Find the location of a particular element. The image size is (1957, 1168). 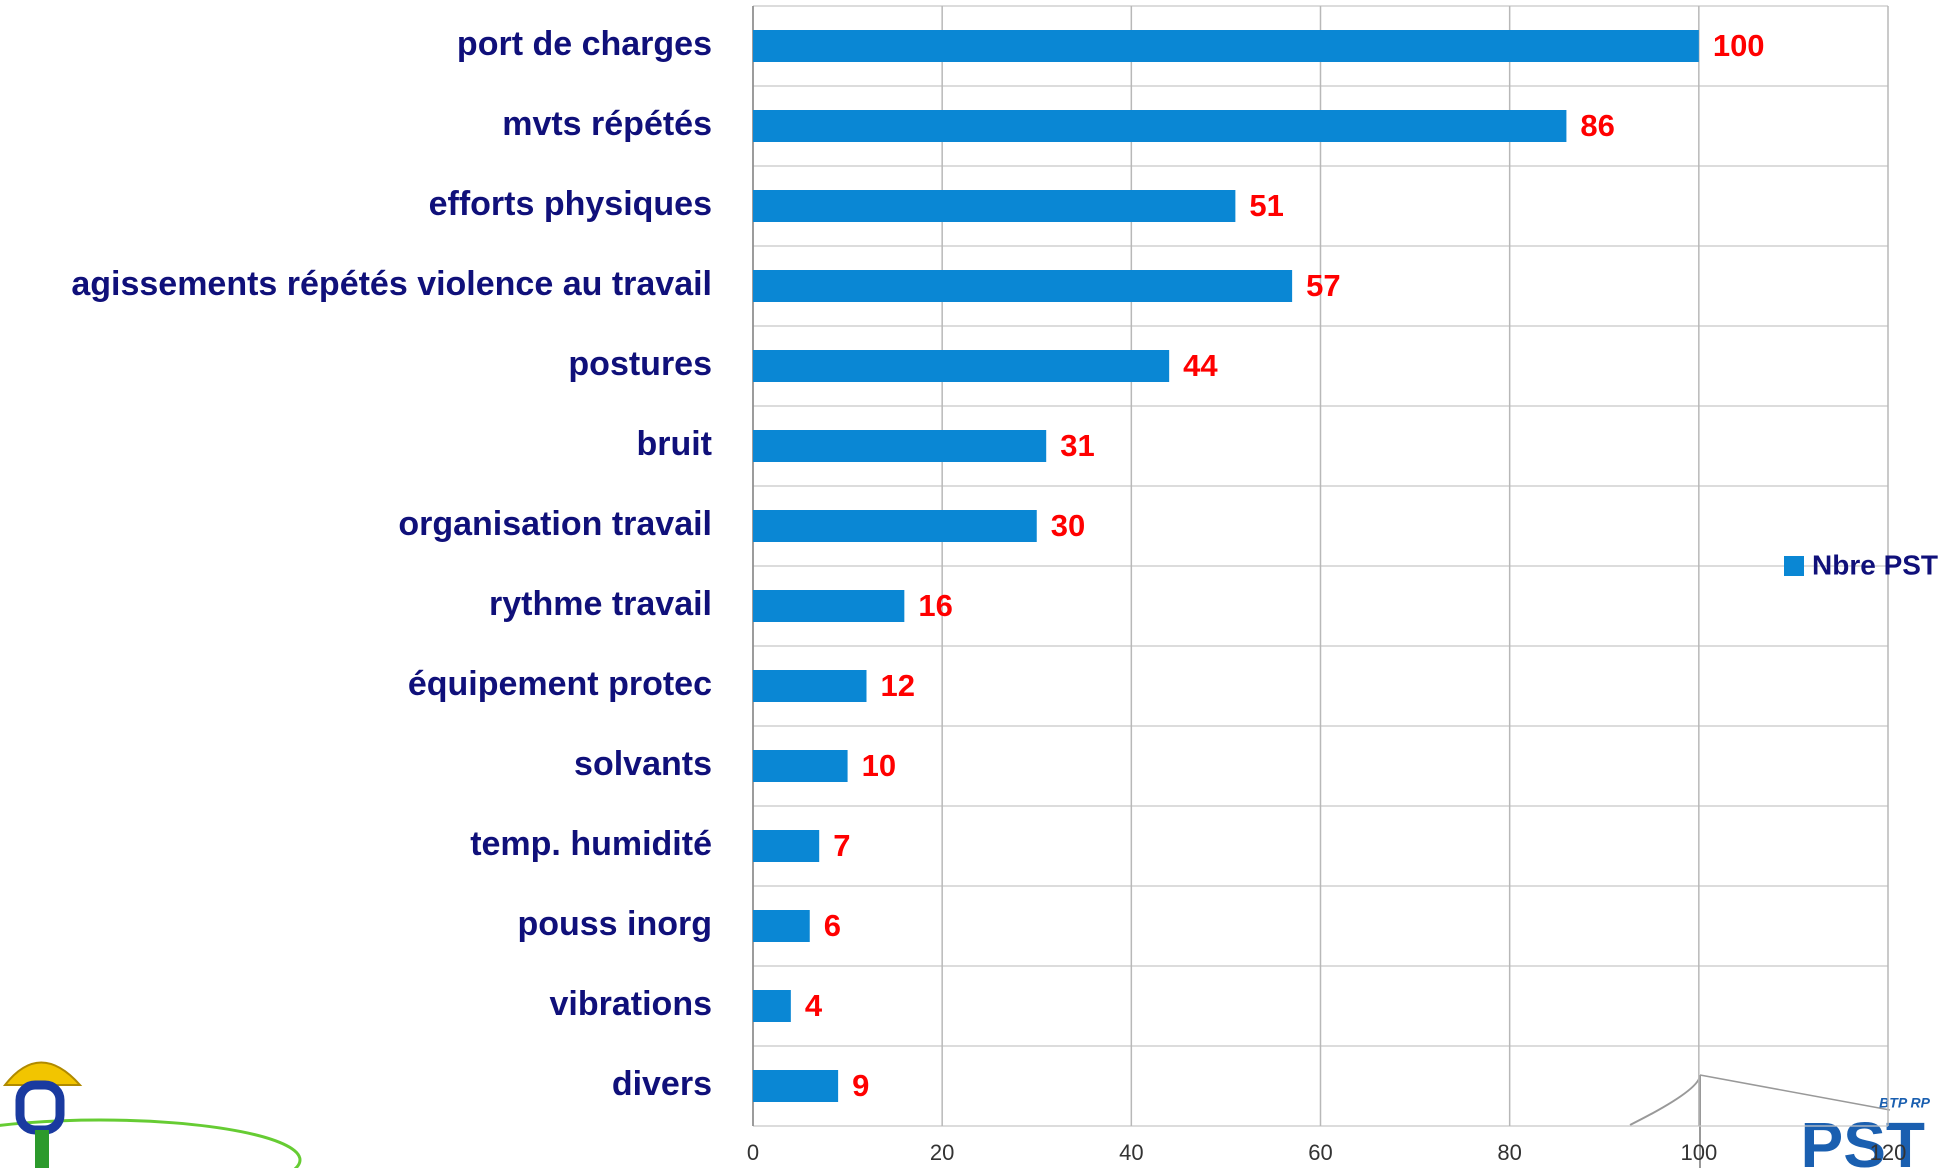

category-label: agissements répétés violence au travail is located at coordinates (391, 284).